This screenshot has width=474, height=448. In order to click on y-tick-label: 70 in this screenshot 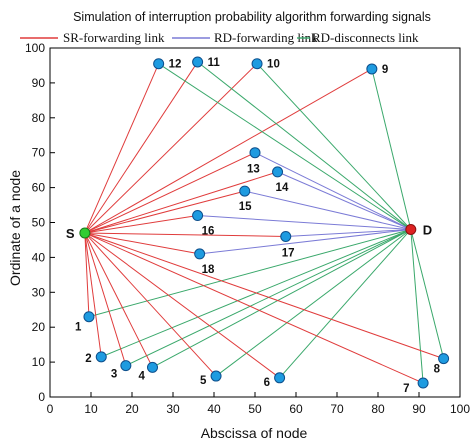, I will do `click(39, 153)`.